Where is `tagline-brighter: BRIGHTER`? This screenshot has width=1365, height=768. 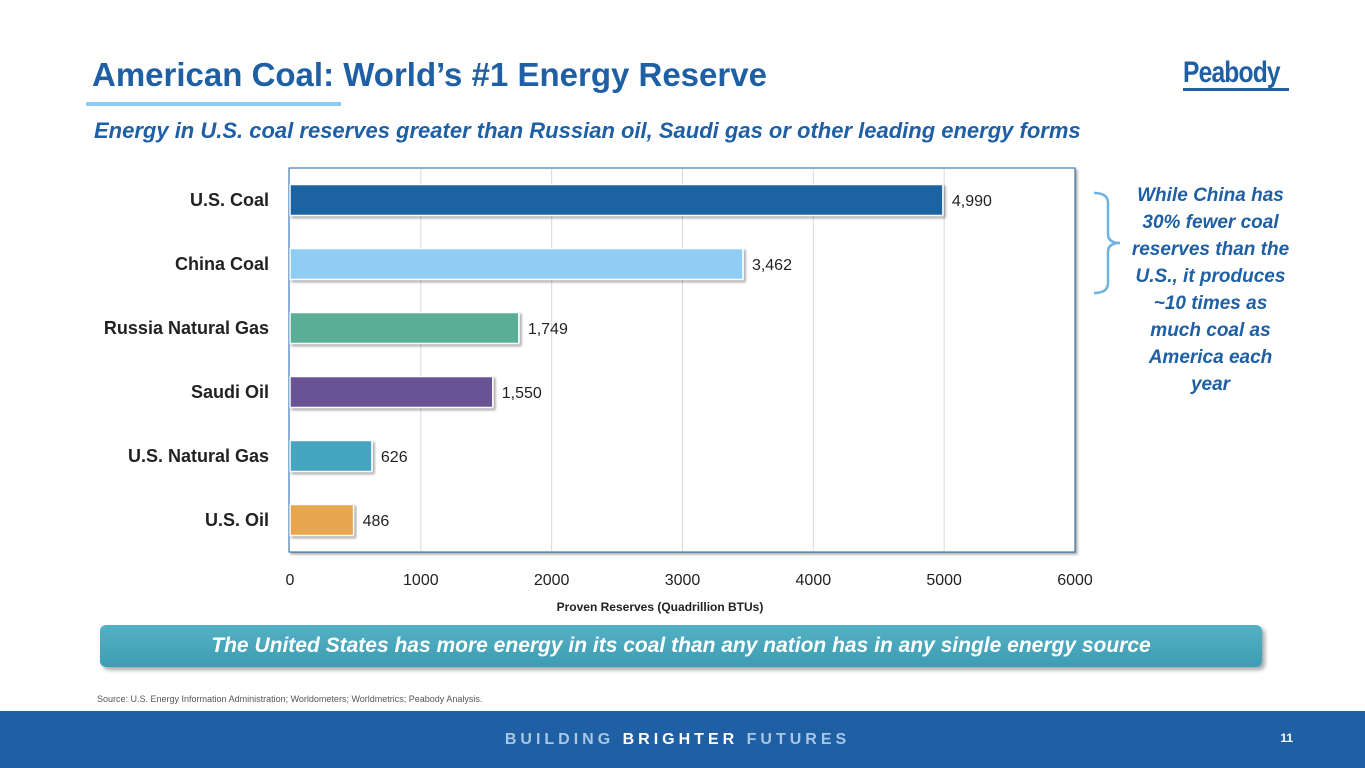
tagline-brighter: BRIGHTER is located at coordinates (680, 739).